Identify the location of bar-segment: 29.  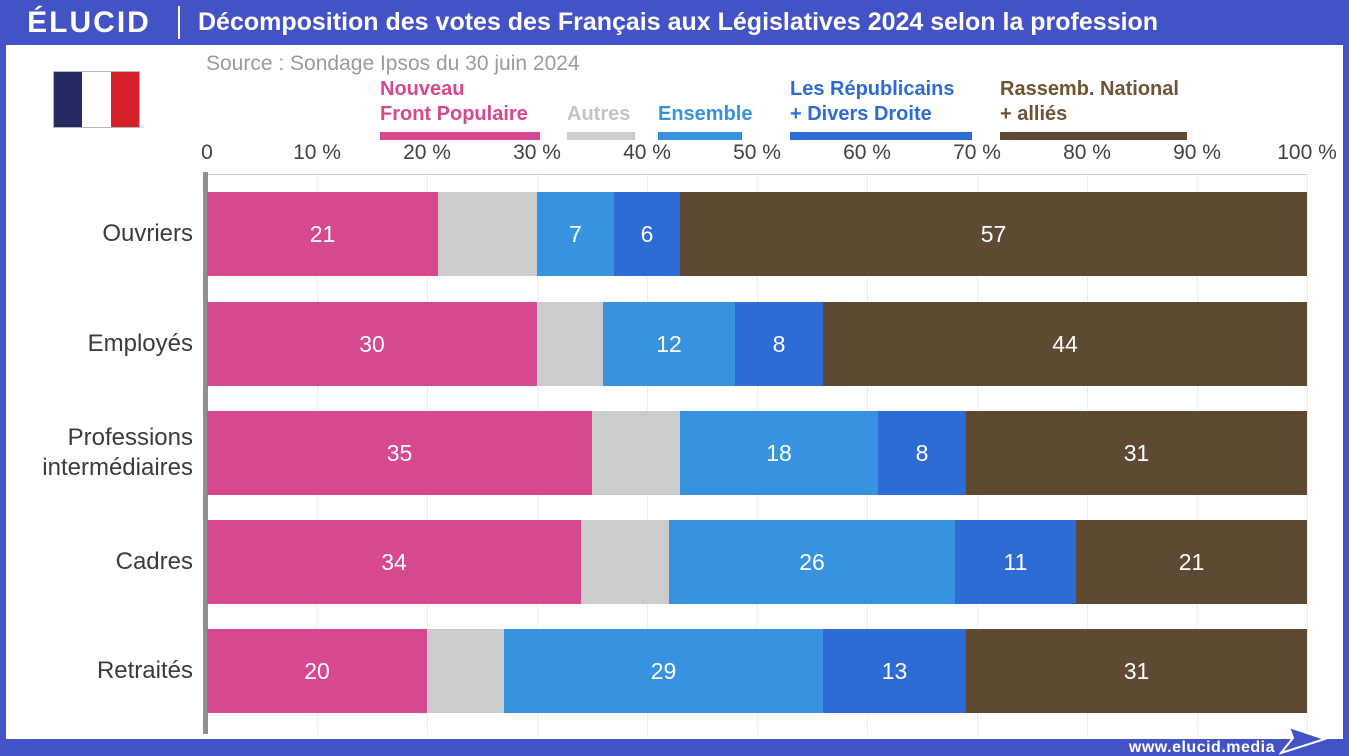
(663, 671).